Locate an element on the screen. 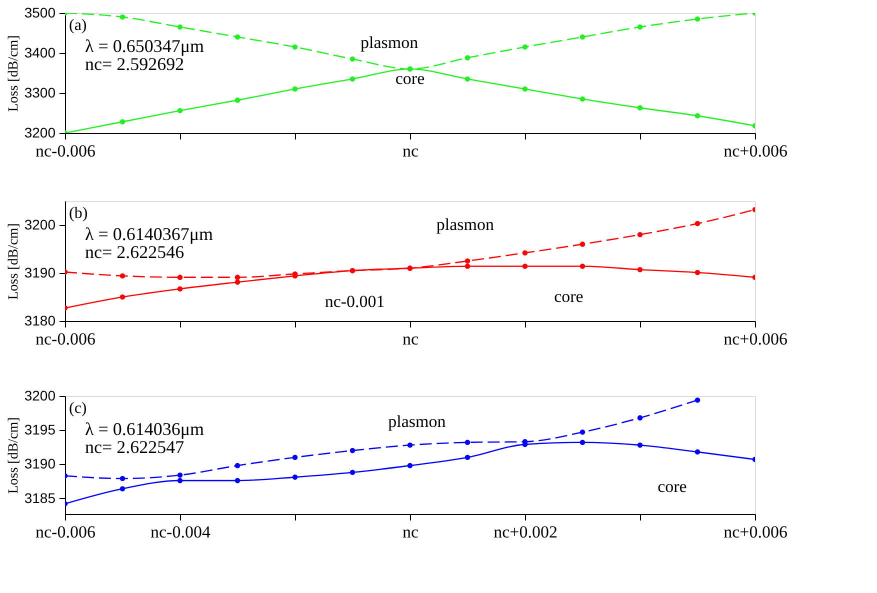 This screenshot has height=593, width=877. x-tick-label: nc+0.002 is located at coordinates (526, 532).